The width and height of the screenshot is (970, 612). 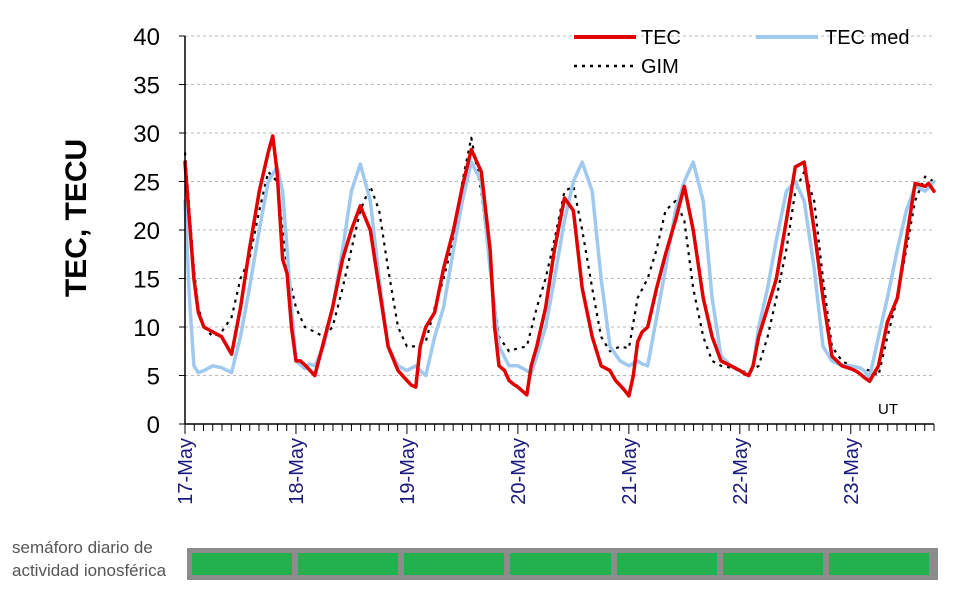 What do you see at coordinates (888, 409) in the screenshot?
I see `x-unit-label: UT` at bounding box center [888, 409].